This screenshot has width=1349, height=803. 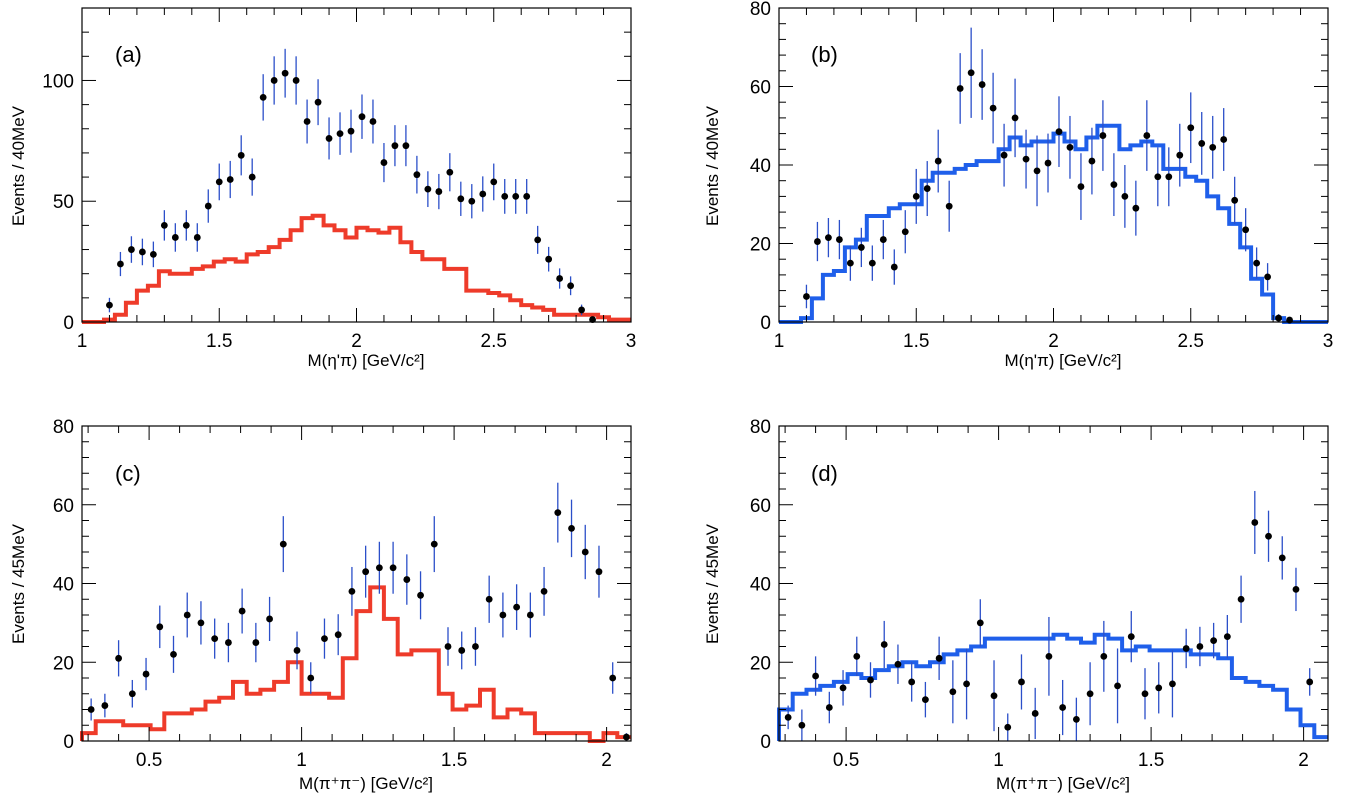 What do you see at coordinates (760, 166) in the screenshot?
I see `panel-b-y-tick-label: 40` at bounding box center [760, 166].